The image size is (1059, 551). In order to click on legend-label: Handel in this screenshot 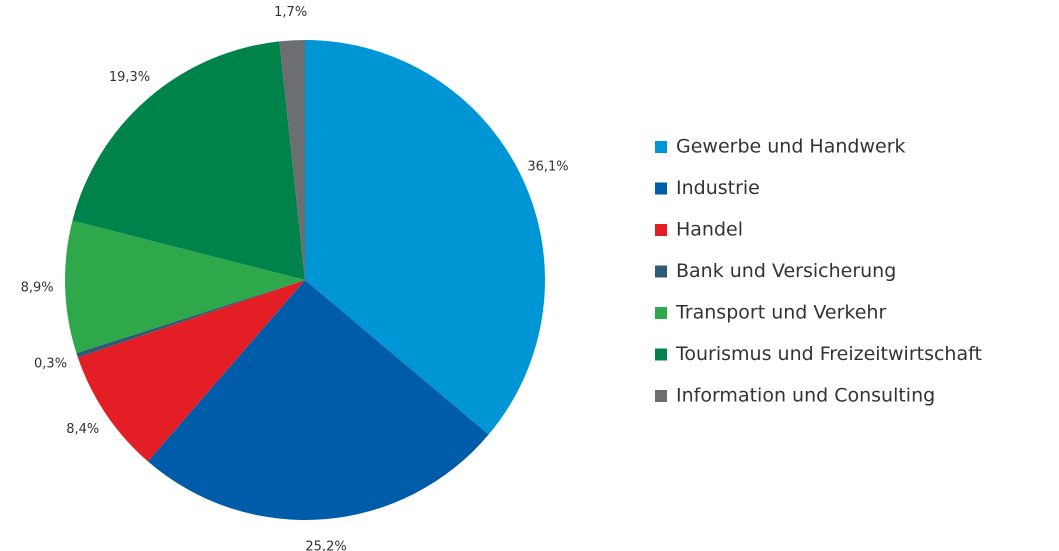, I will do `click(709, 230)`.